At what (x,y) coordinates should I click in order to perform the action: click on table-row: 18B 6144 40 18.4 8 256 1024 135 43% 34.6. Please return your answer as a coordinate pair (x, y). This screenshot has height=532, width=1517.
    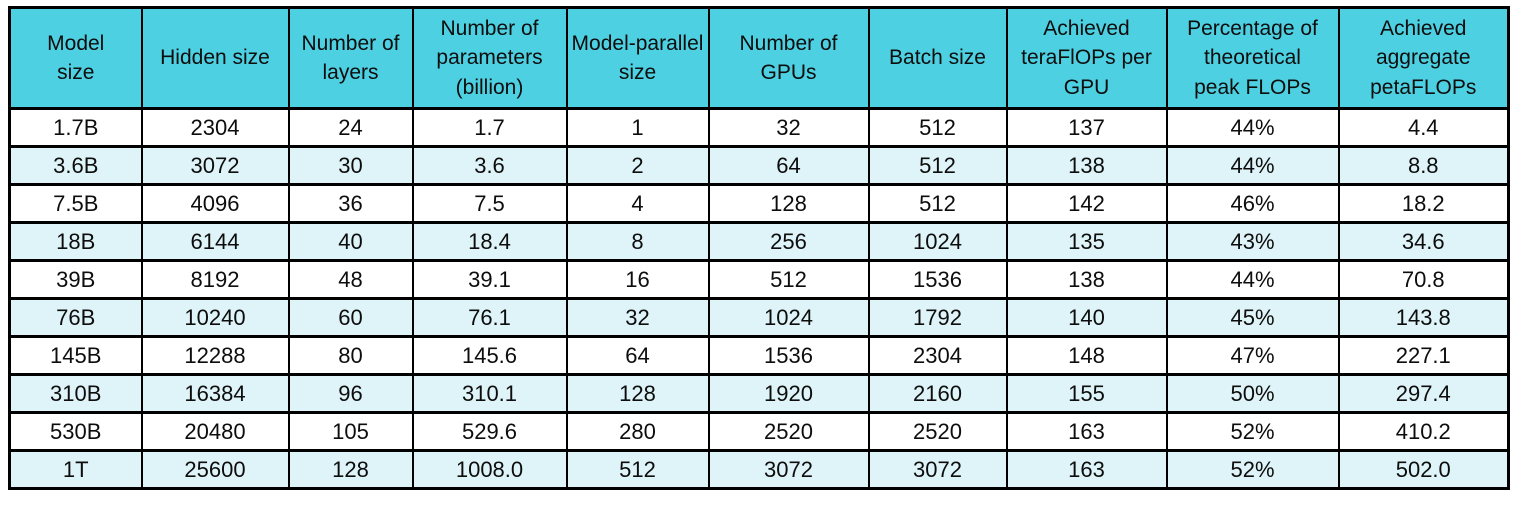
    Looking at the image, I should click on (759, 241).